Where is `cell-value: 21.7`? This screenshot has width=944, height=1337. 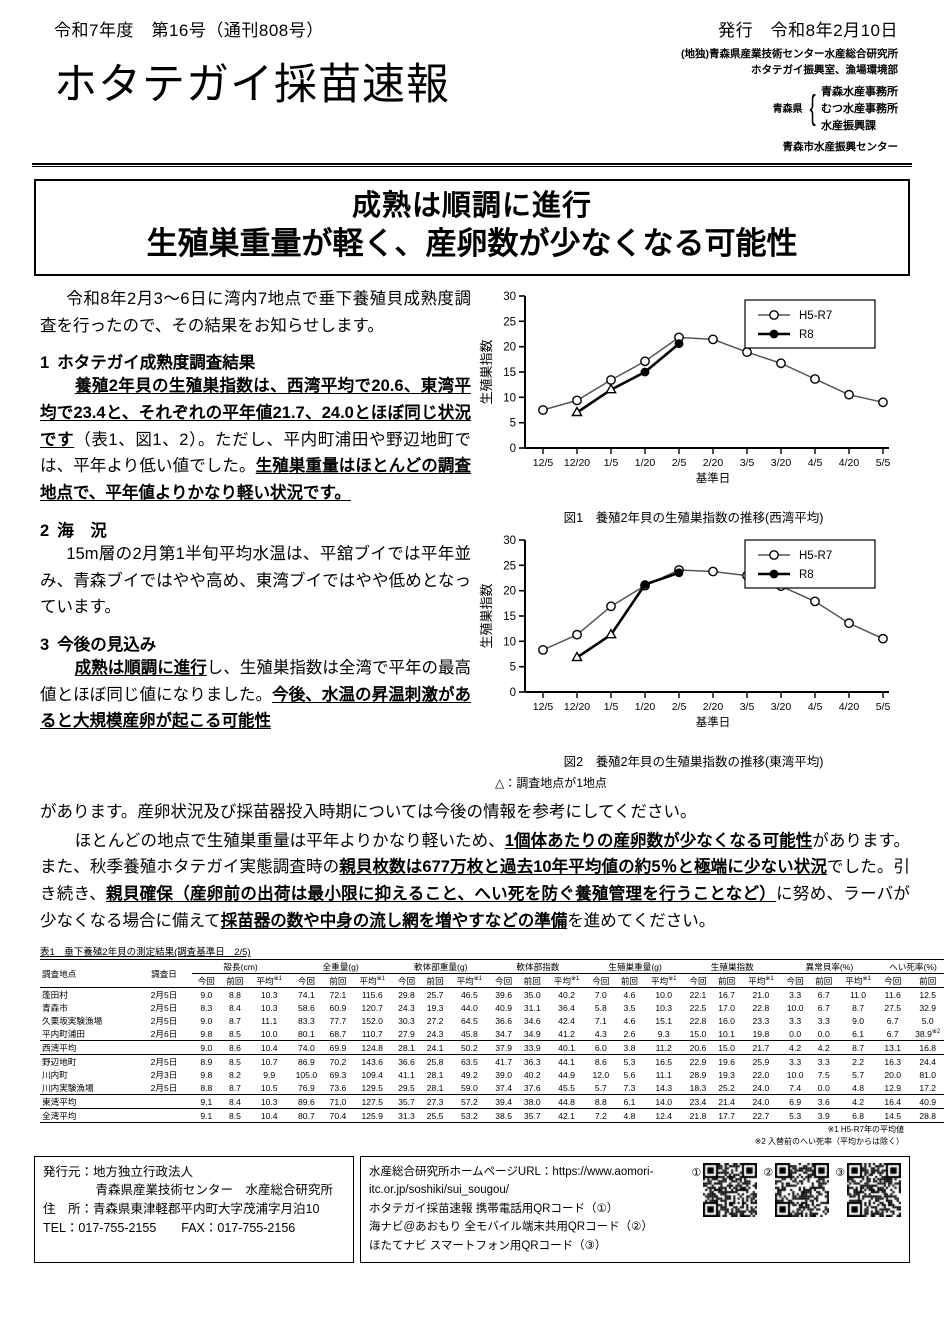
cell-value: 21.7 is located at coordinates (761, 1047).